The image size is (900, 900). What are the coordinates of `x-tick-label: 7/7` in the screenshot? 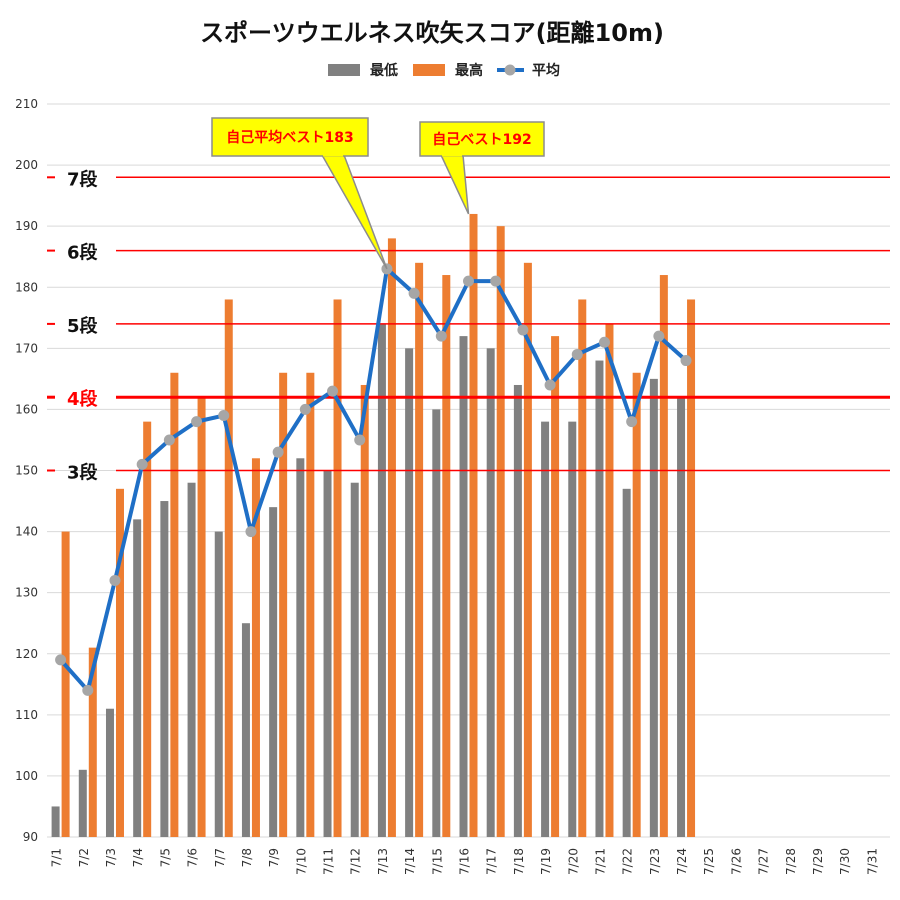 It's located at (220, 857).